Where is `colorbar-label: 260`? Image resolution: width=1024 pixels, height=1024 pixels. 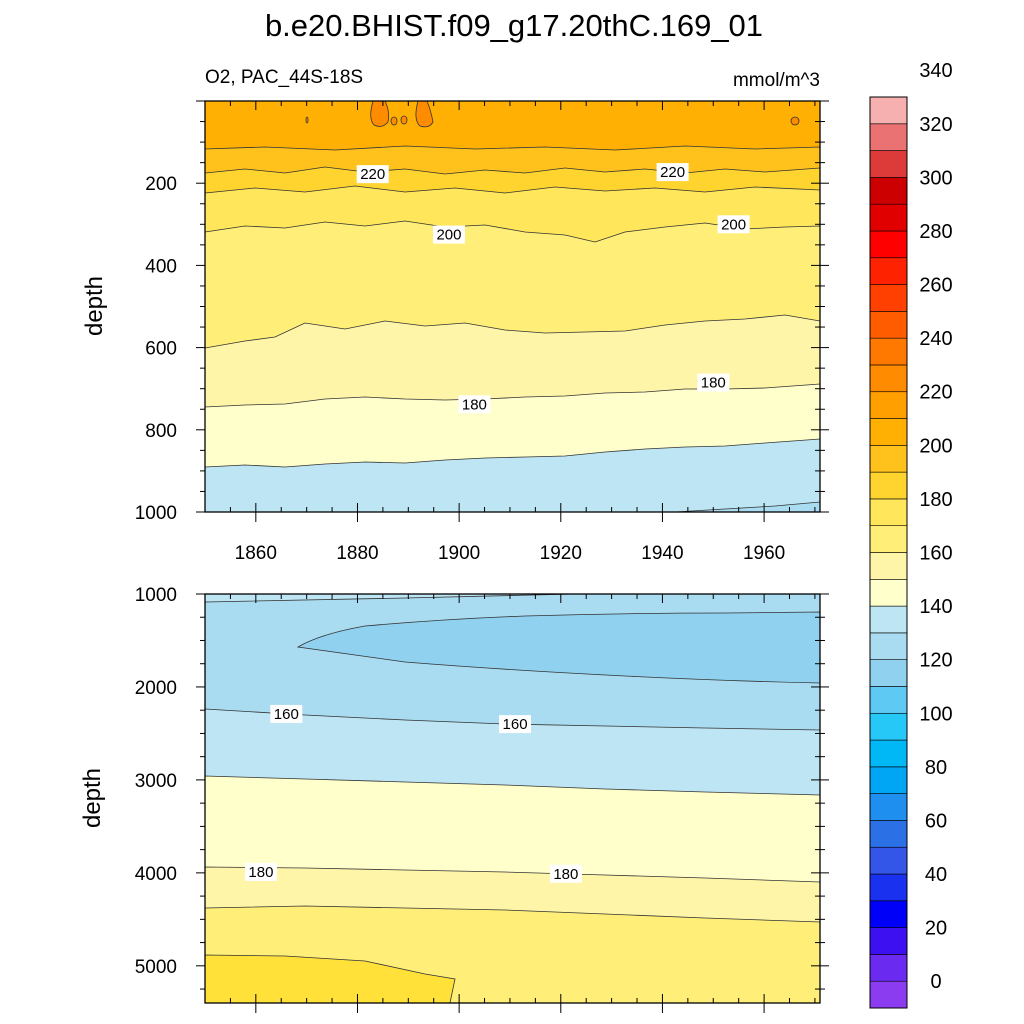 colorbar-label: 260 is located at coordinates (935, 286).